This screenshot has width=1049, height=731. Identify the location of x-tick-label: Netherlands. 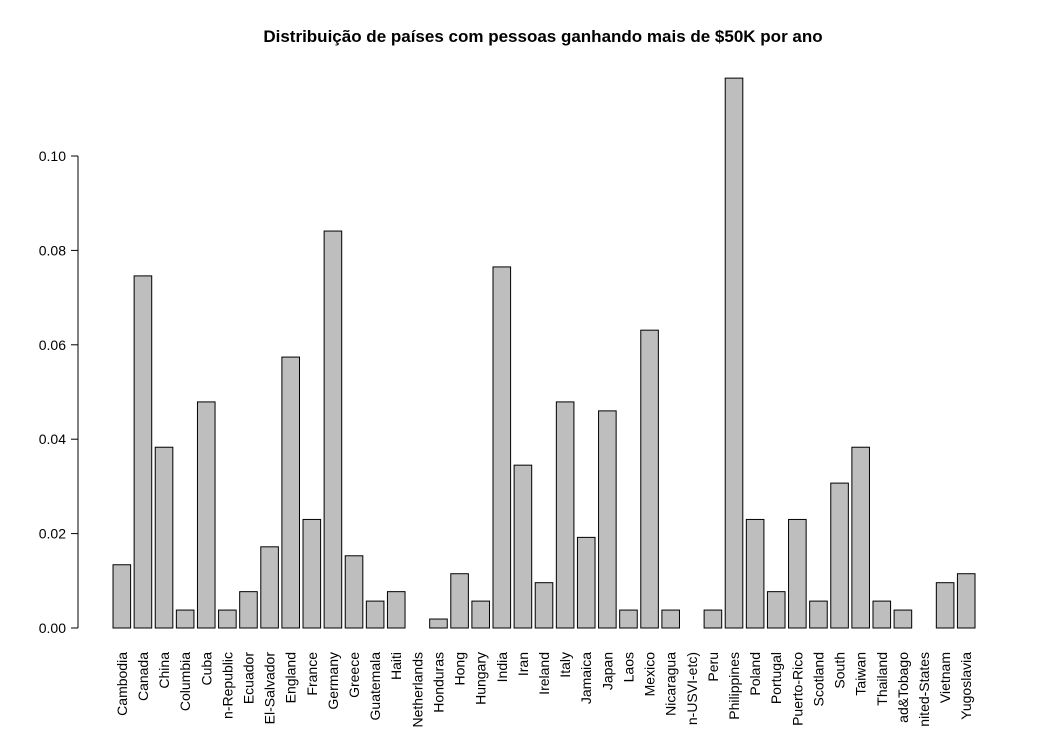
(417, 690).